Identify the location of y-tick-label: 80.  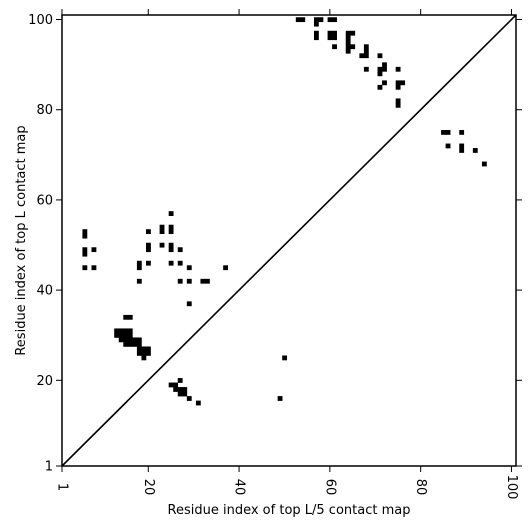
(44, 110).